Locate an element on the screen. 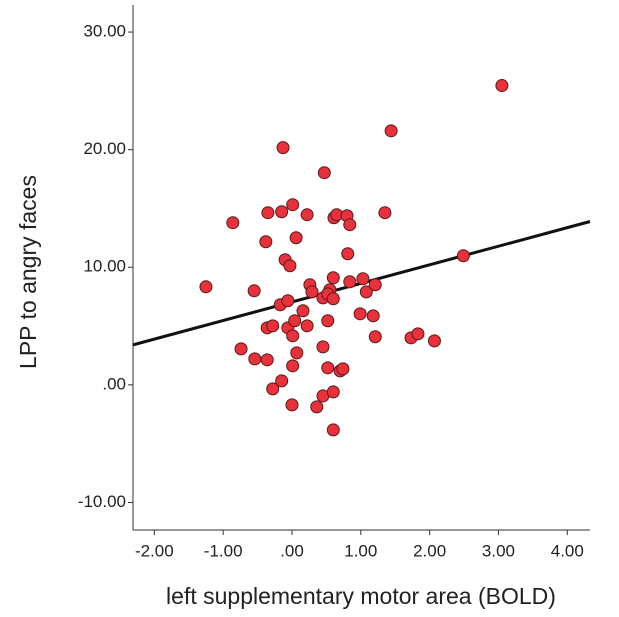 The width and height of the screenshot is (619, 617). x-tick-label: .00 is located at coordinates (292, 550).